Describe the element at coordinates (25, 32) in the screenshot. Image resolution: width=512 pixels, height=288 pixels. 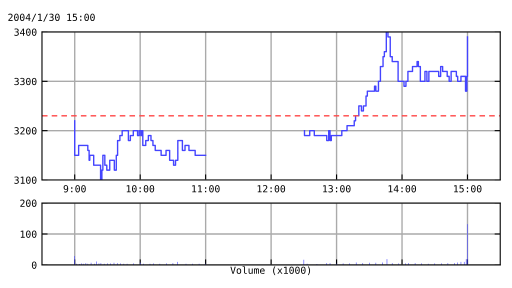
I see `y-tick-label: 3400` at that location.